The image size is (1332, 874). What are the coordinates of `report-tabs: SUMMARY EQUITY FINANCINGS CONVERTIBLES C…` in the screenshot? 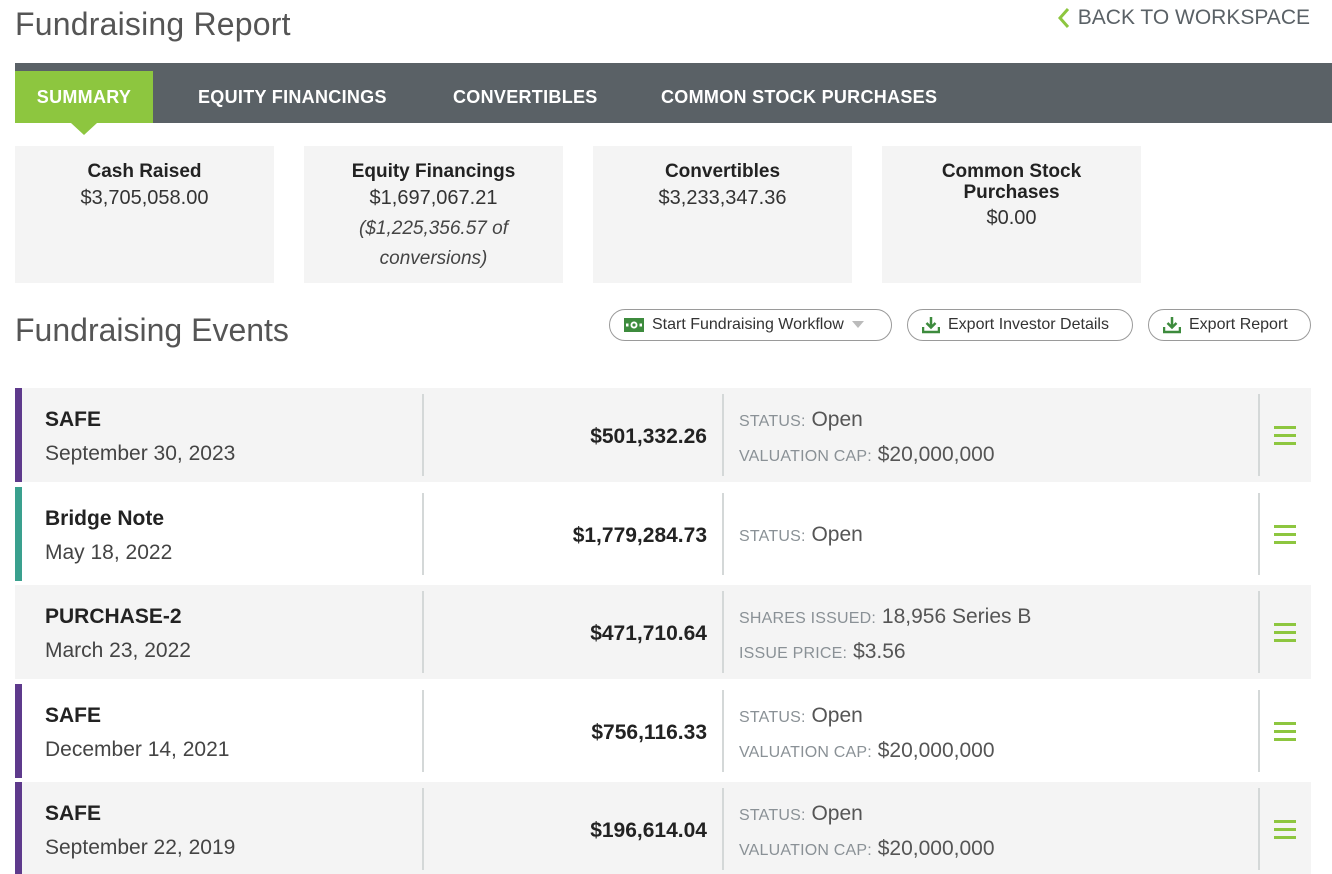 It's located at (673, 99).